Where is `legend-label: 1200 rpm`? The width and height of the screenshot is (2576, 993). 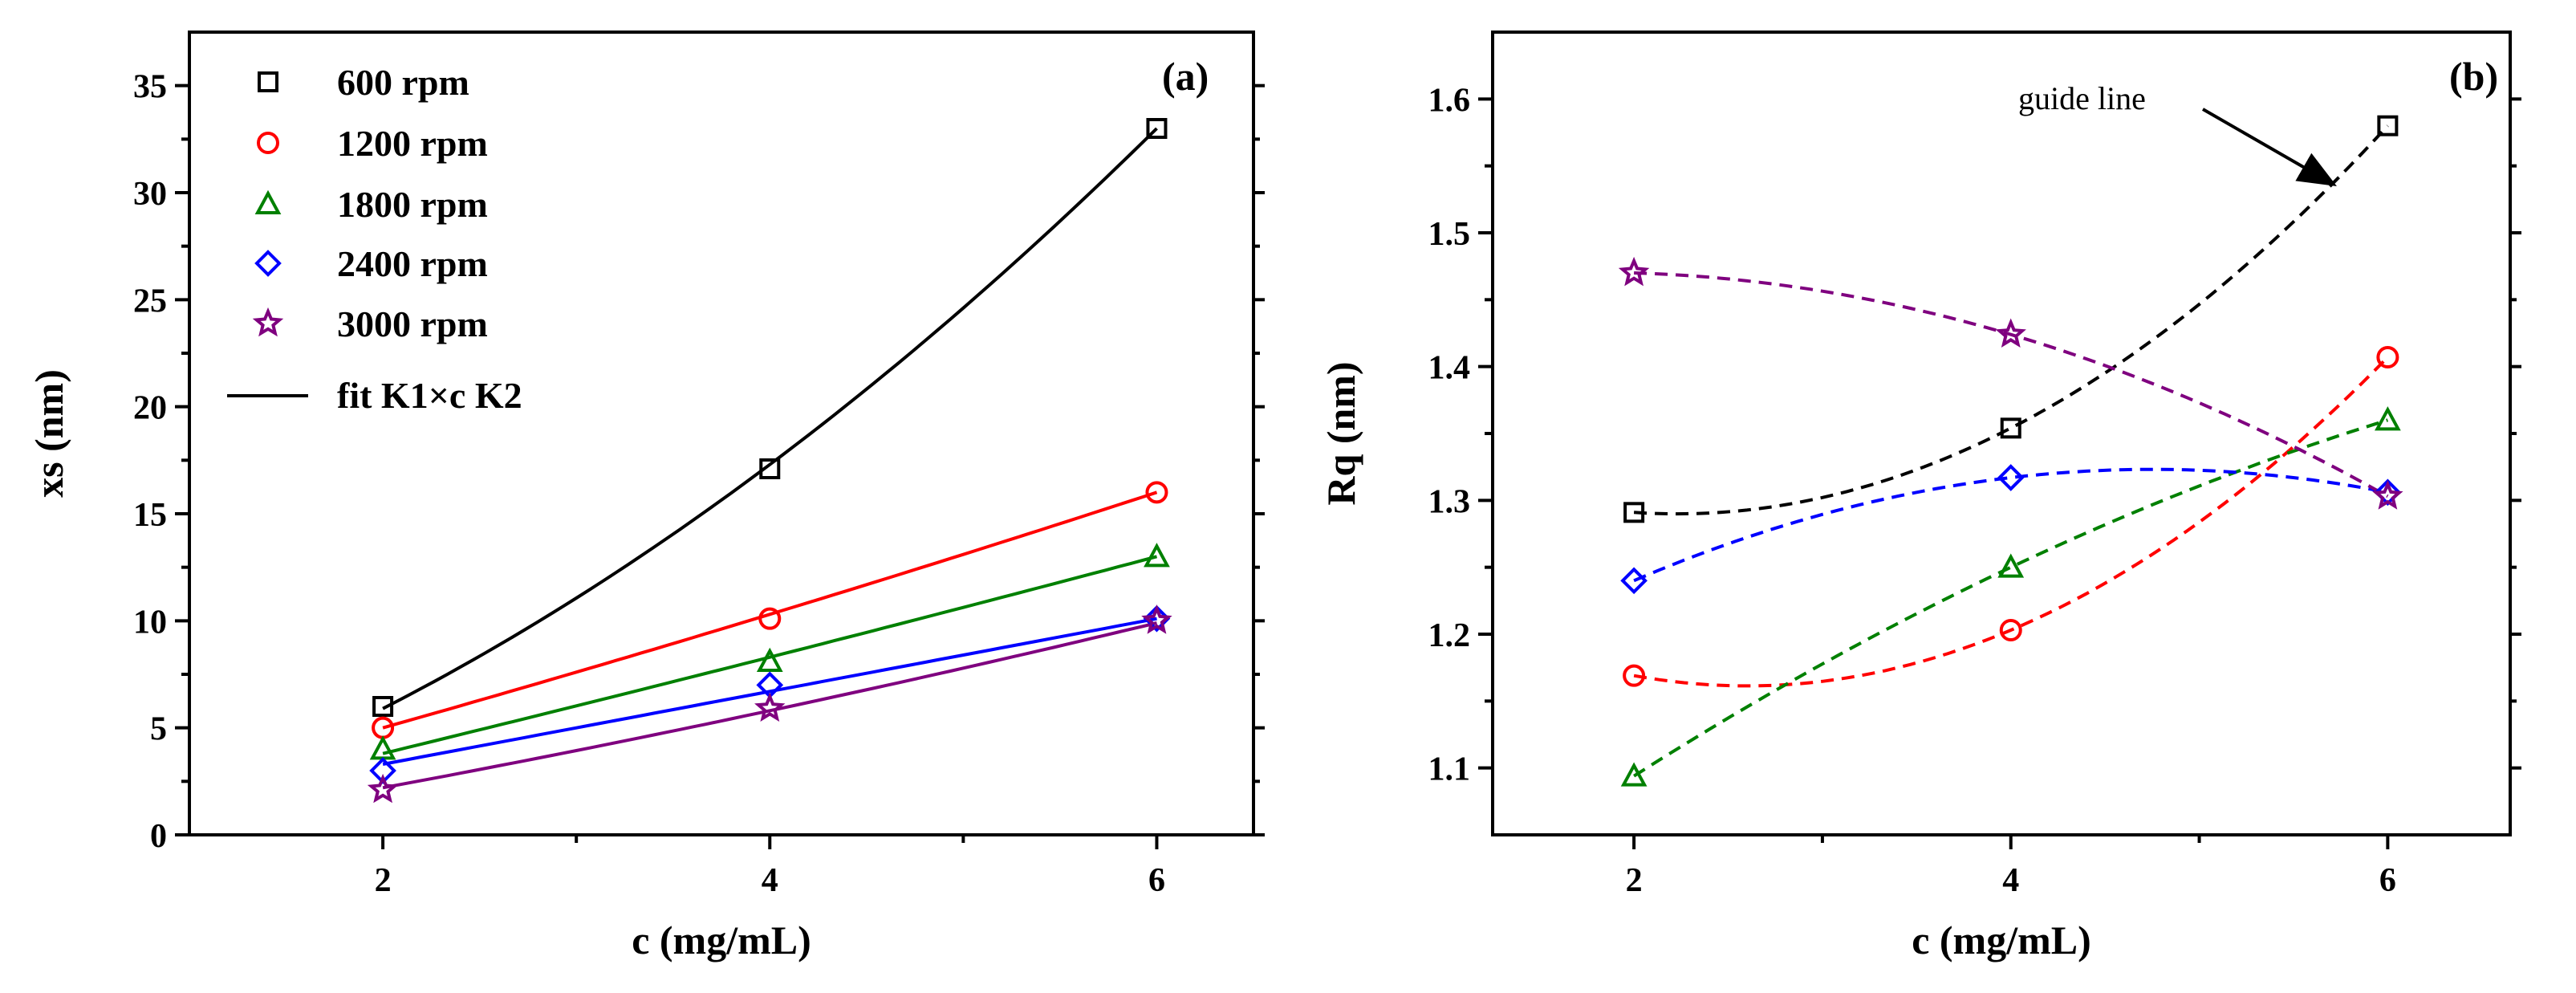
legend-label: 1200 rpm is located at coordinates (412, 143).